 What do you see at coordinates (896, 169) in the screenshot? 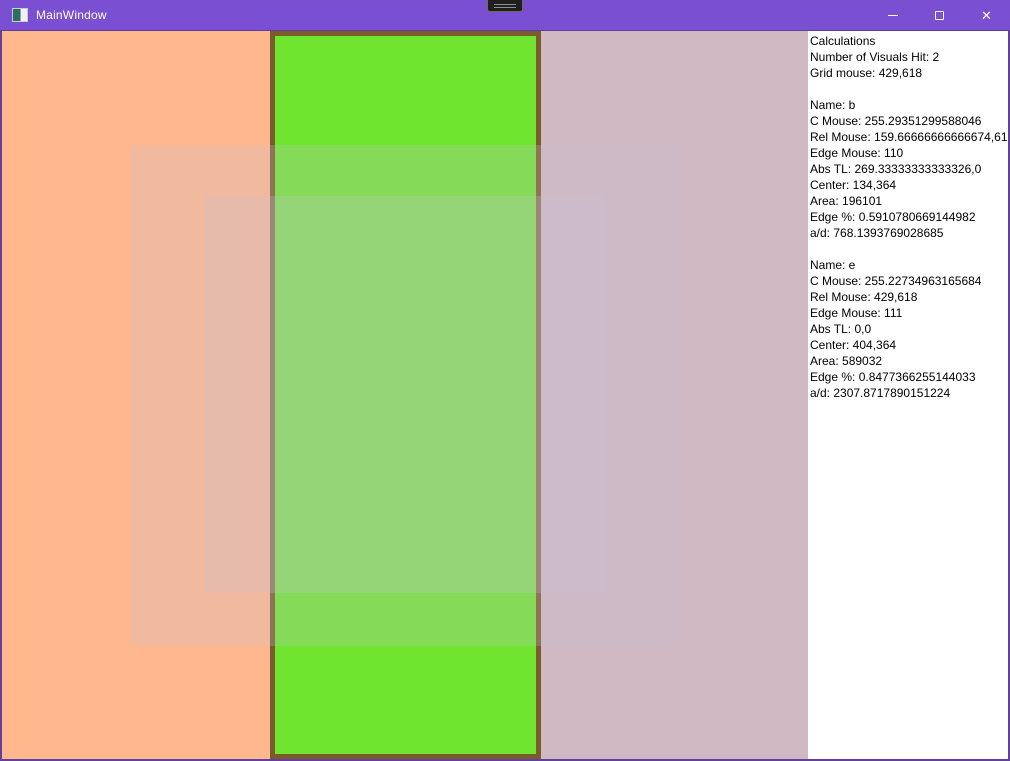
I see `stat-line: Abs TL: 269.33333333333326,0` at bounding box center [896, 169].